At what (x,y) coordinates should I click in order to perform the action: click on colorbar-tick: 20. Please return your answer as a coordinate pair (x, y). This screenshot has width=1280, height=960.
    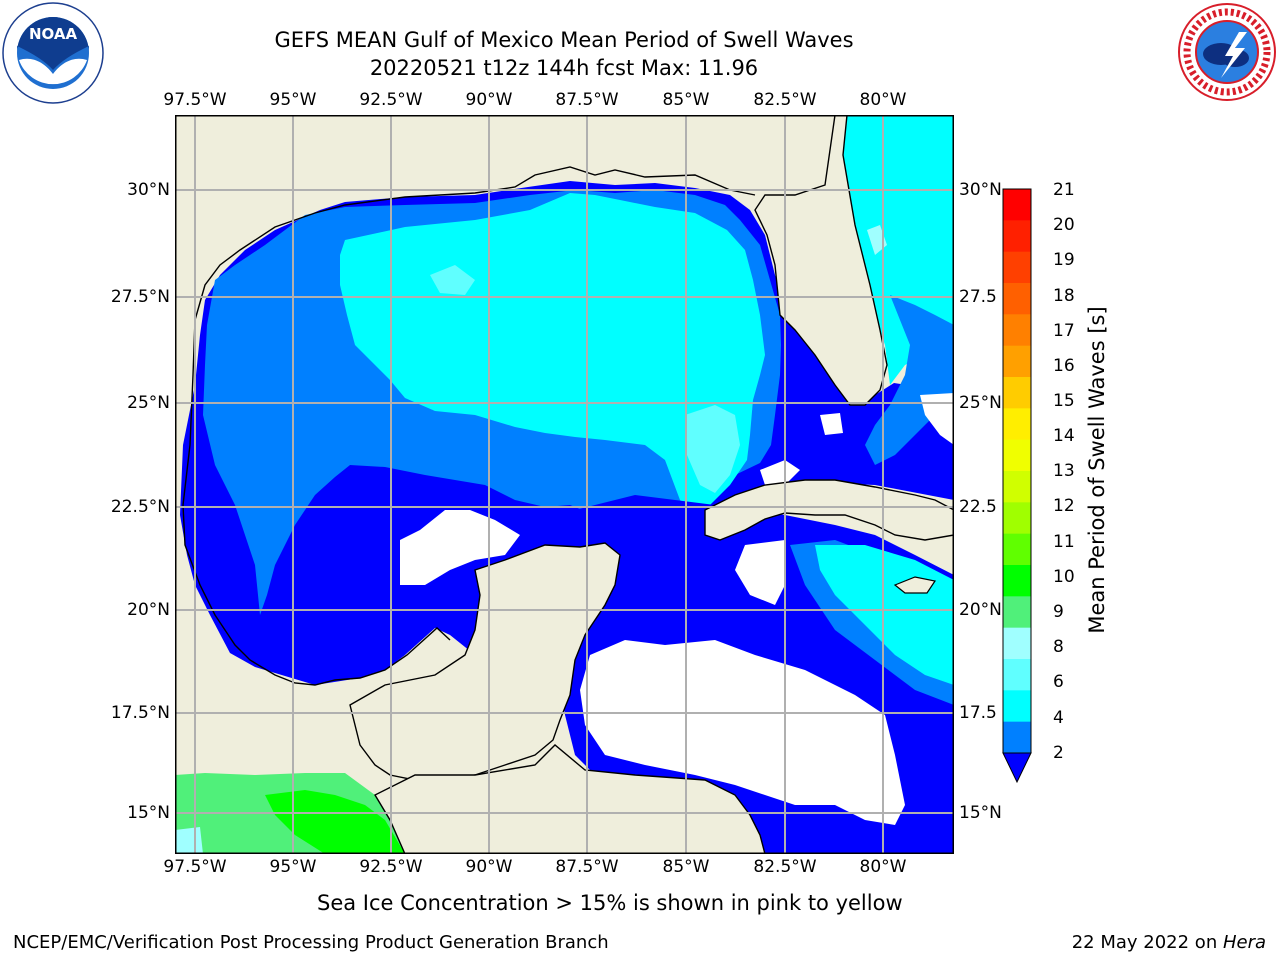
    Looking at the image, I should click on (1064, 225).